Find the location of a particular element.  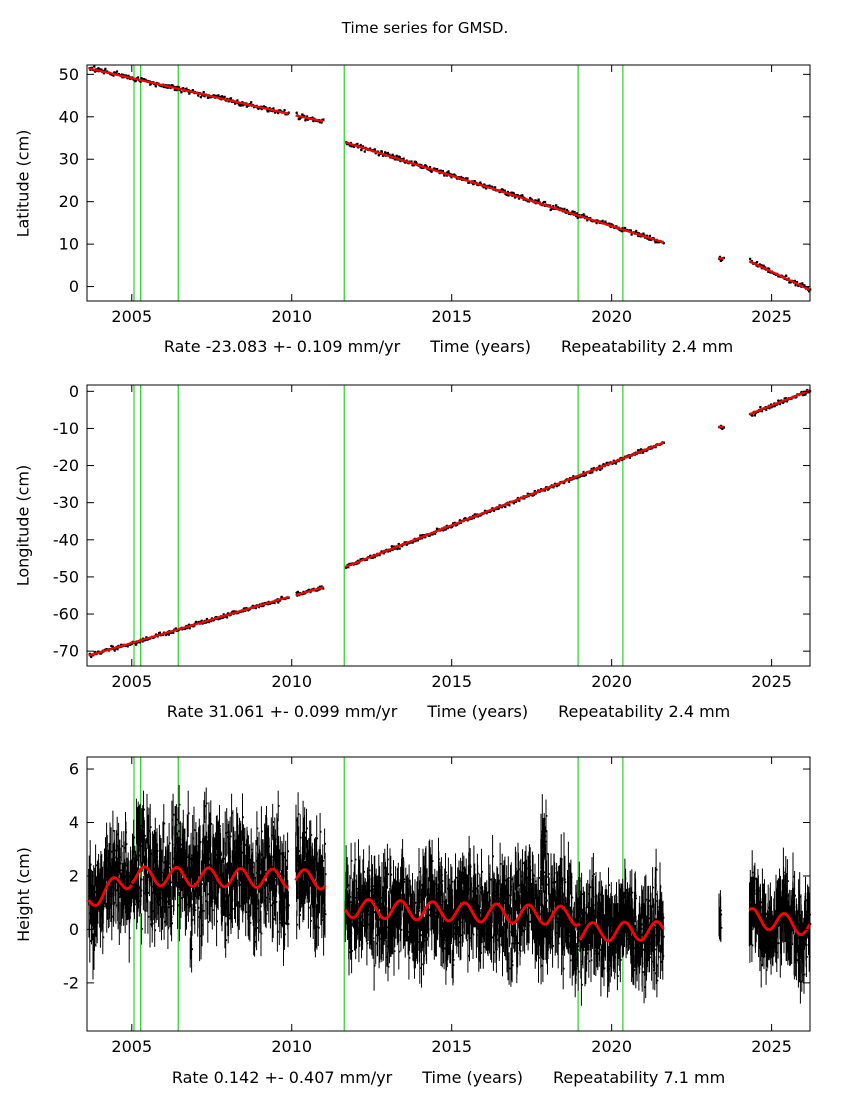

longitude-axis-title: Longitude (cm) is located at coordinates (23, 525).